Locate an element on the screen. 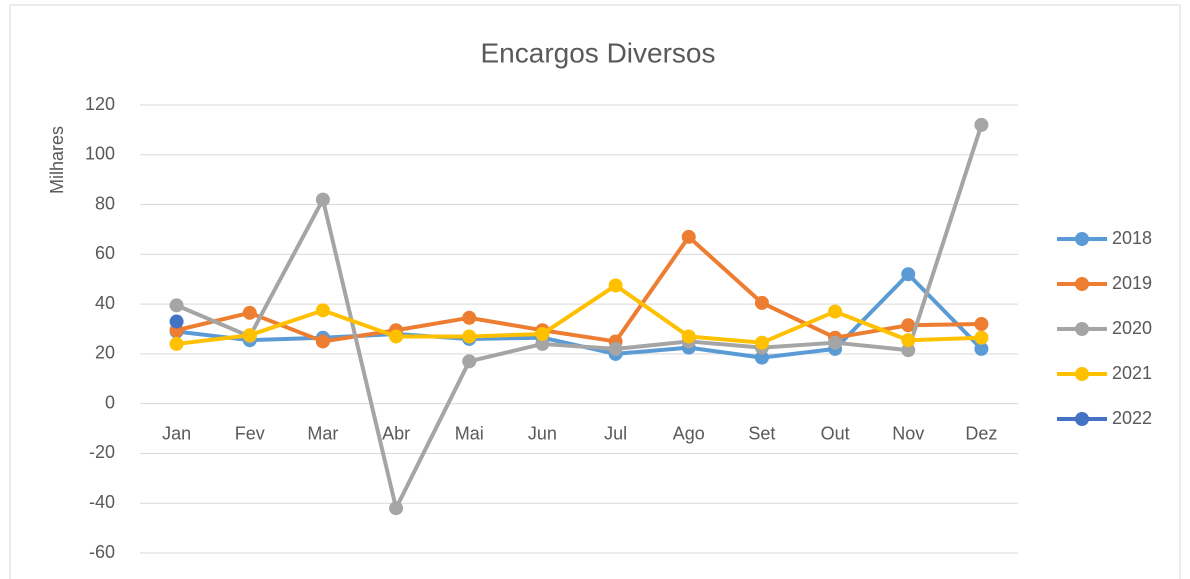 The width and height of the screenshot is (1190, 579). x-tick-label: Nov is located at coordinates (908, 433).